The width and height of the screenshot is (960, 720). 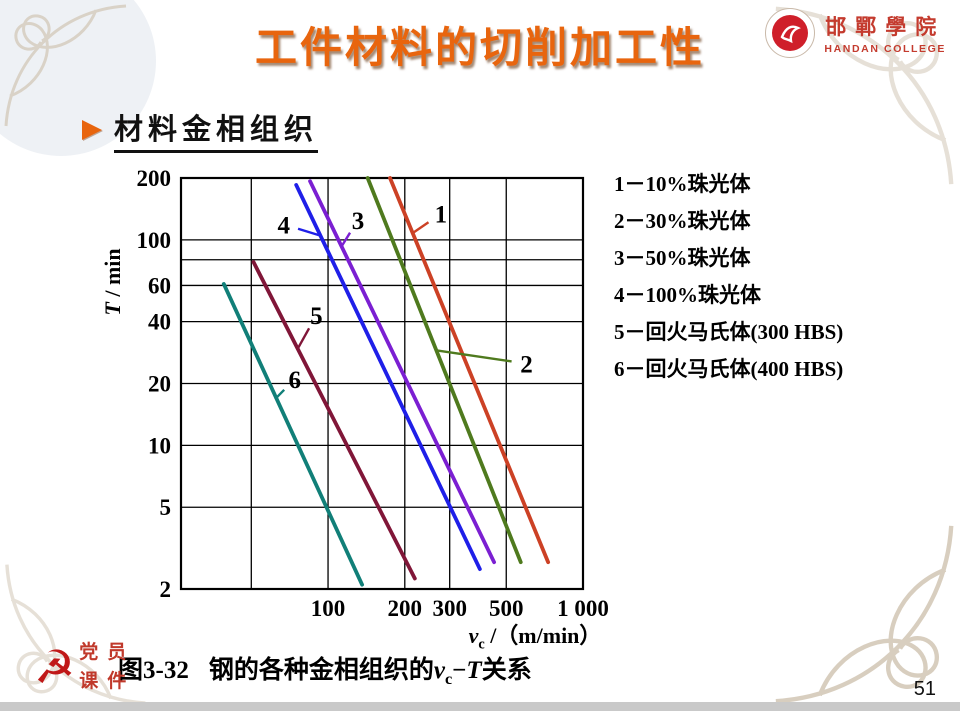 I want to click on y-axis-title: T / min, so click(x=112, y=282).